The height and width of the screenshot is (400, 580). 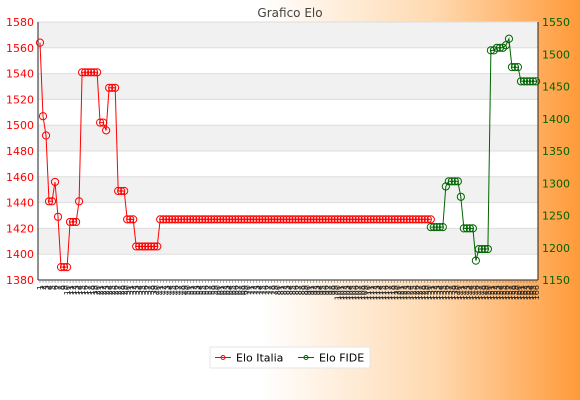 I want to click on x-tick-label: 106, so click(x=356, y=292).